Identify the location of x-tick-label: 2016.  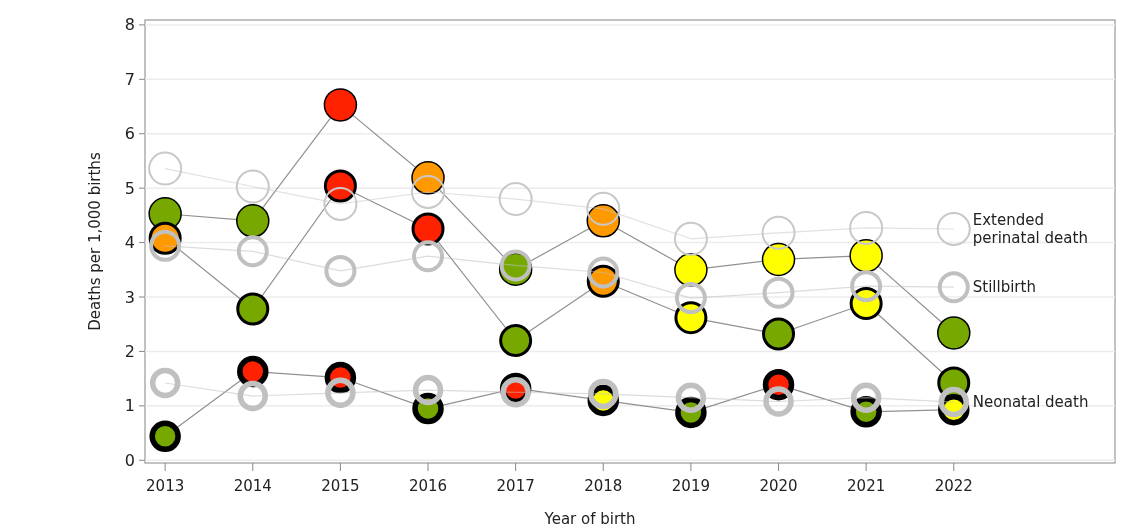
(428, 486).